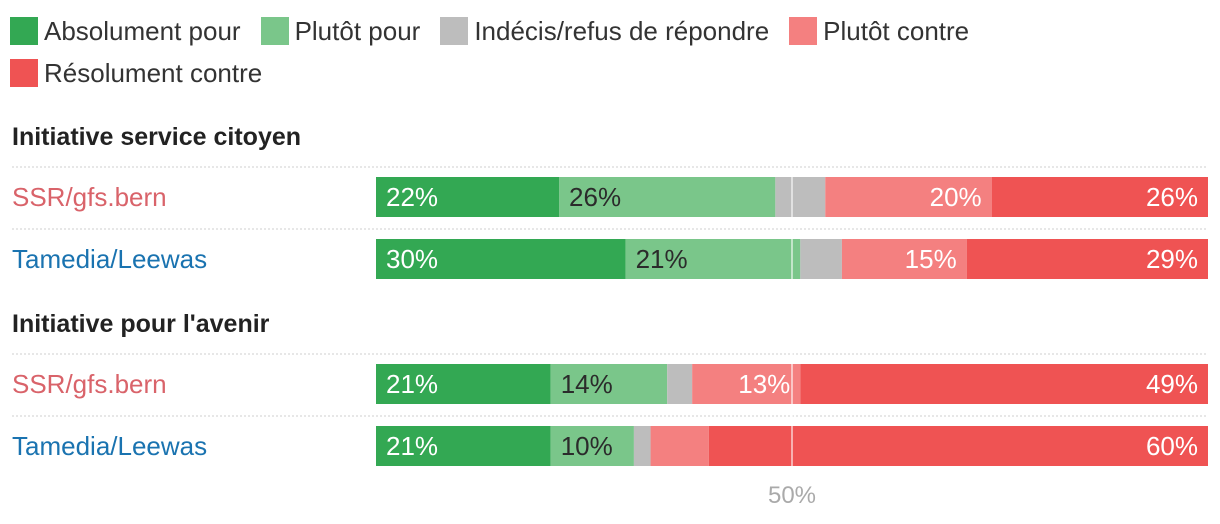  I want to click on legend-label: Plutôt contre, so click(896, 30).